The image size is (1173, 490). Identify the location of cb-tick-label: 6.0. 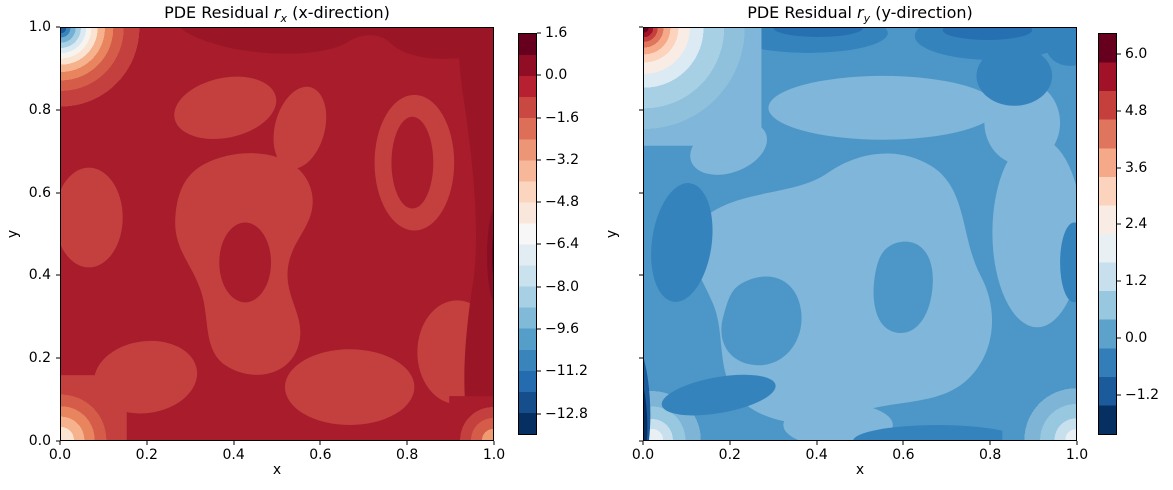
(1136, 54).